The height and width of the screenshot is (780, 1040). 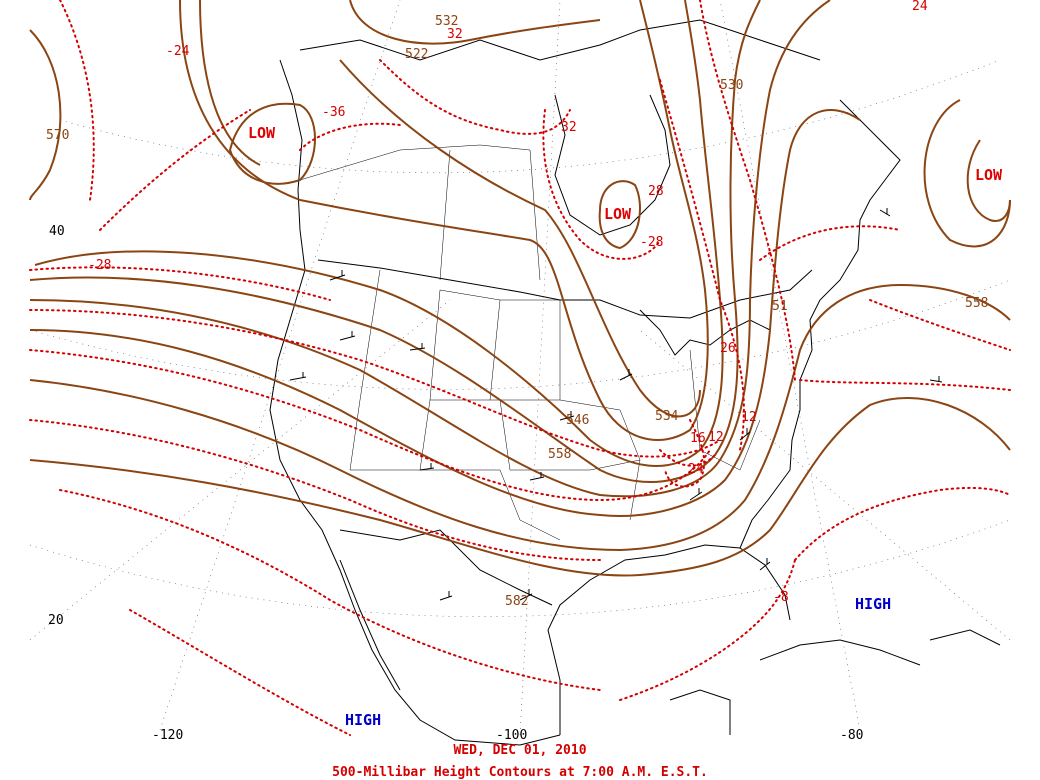 I want to click on height-label: 546, so click(x=578, y=420).